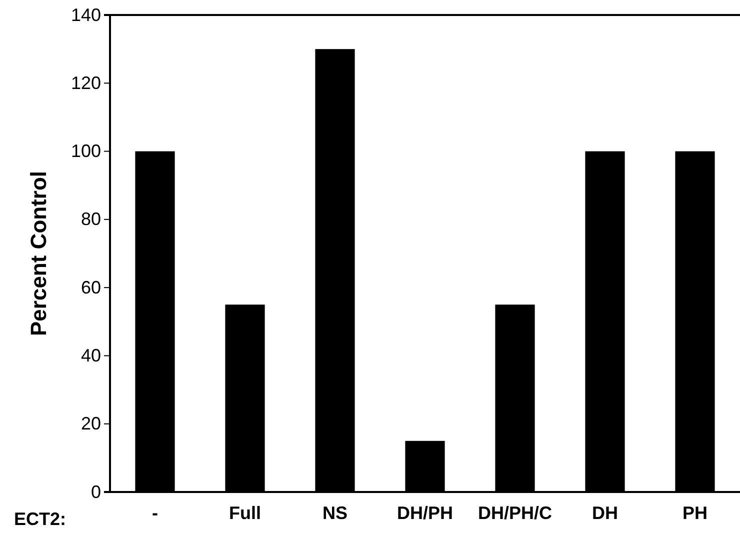 This screenshot has width=740, height=542. What do you see at coordinates (335, 512) in the screenshot?
I see `x-tick-label: NS` at bounding box center [335, 512].